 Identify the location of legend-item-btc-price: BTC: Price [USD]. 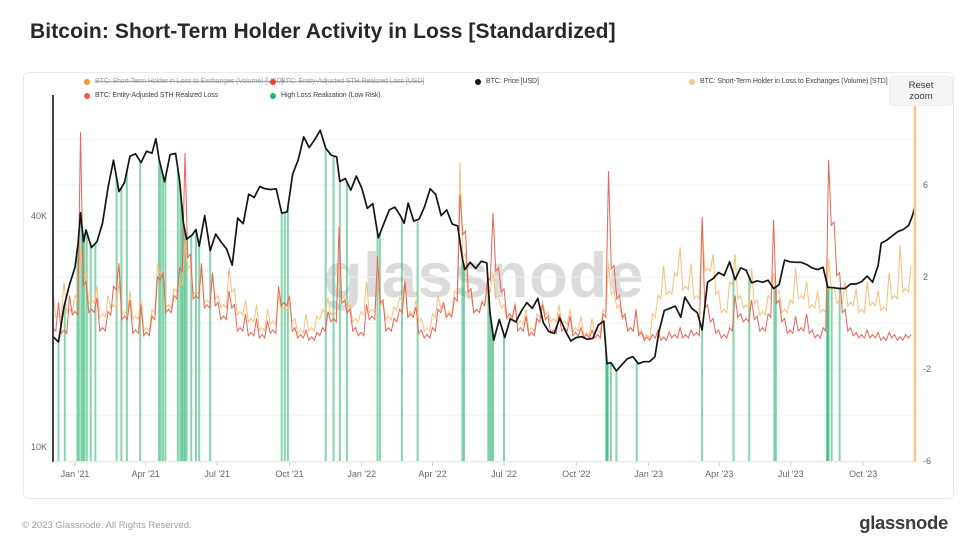
(507, 81).